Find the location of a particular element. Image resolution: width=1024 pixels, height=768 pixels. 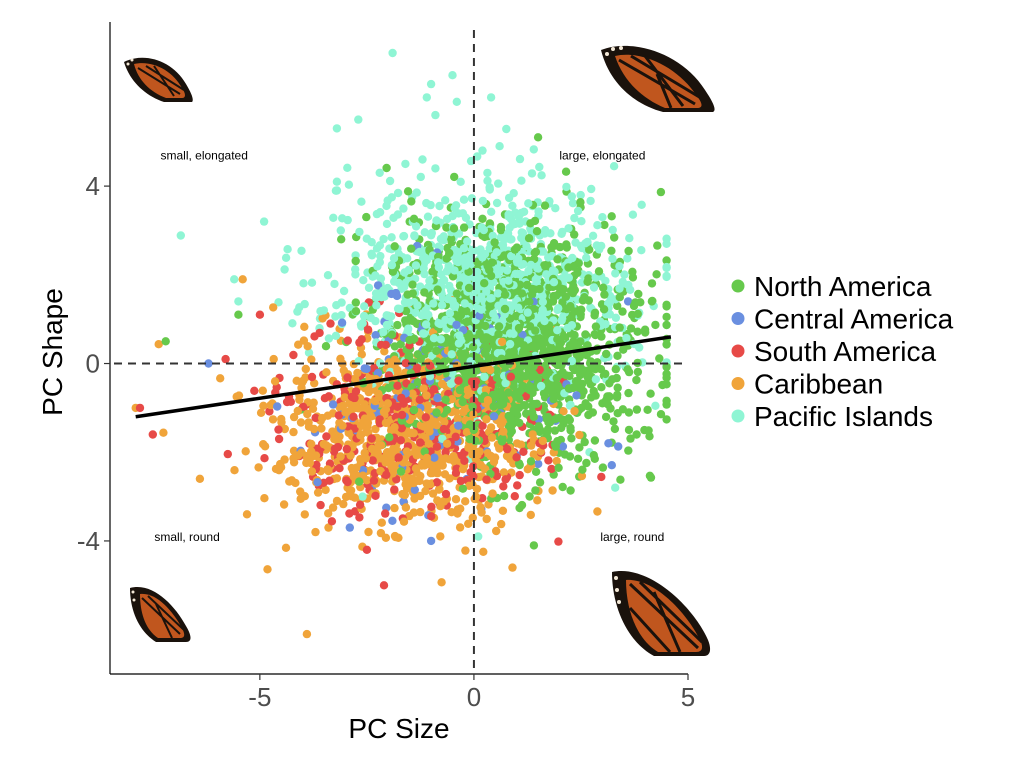

legend-label: South America is located at coordinates (845, 351).